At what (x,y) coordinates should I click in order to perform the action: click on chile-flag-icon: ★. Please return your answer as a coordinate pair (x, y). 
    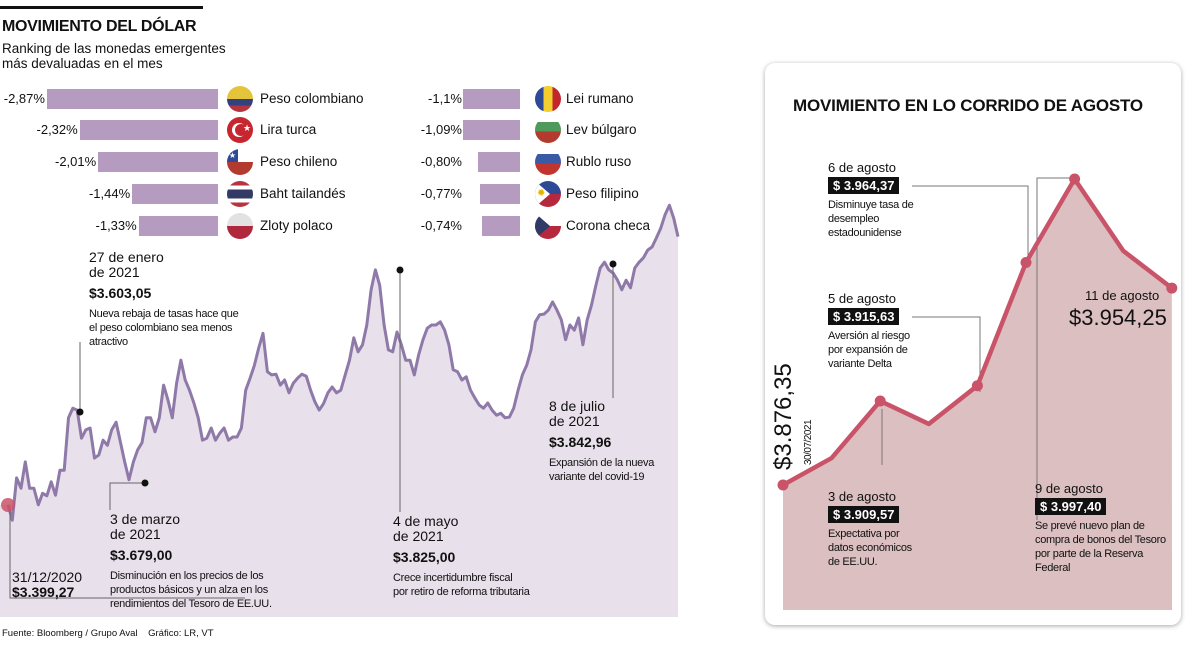
    Looking at the image, I should click on (240, 162).